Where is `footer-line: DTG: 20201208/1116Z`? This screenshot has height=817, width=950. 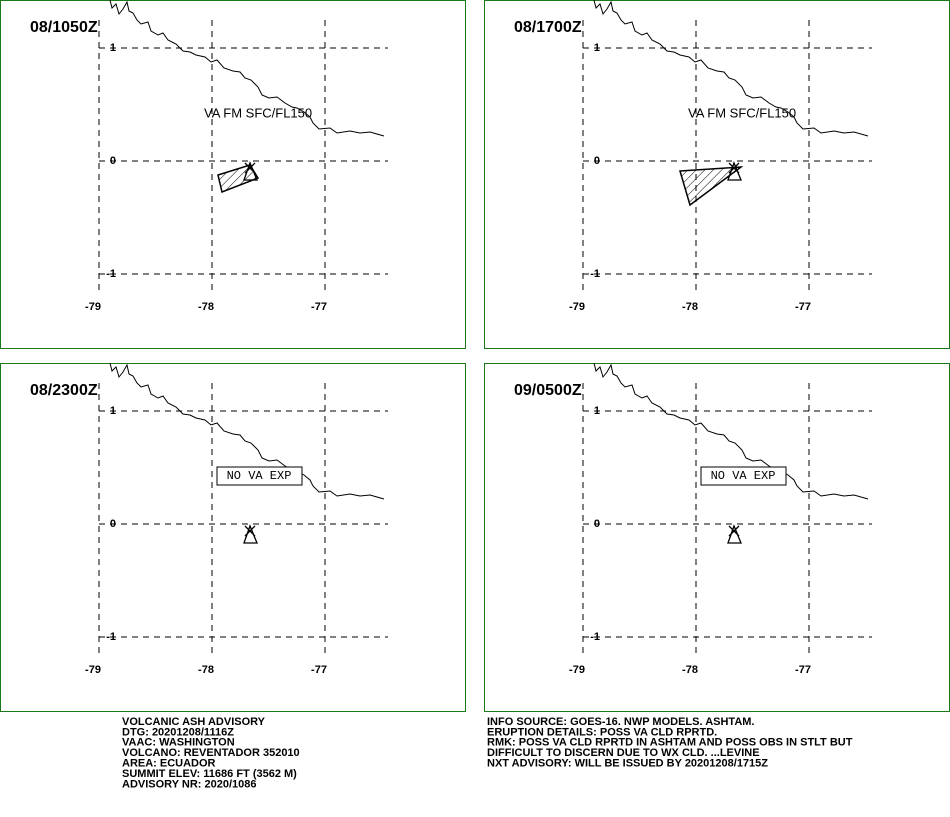 footer-line: DTG: 20201208/1116Z is located at coordinates (178, 732).